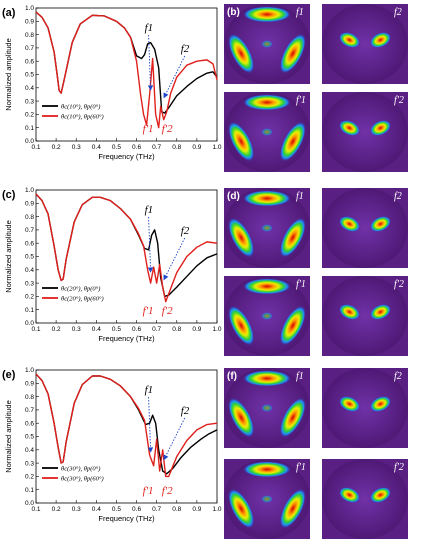 The width and height of the screenshot is (421, 550). I want to click on x-tick-label: 0.1, so click(35, 147).